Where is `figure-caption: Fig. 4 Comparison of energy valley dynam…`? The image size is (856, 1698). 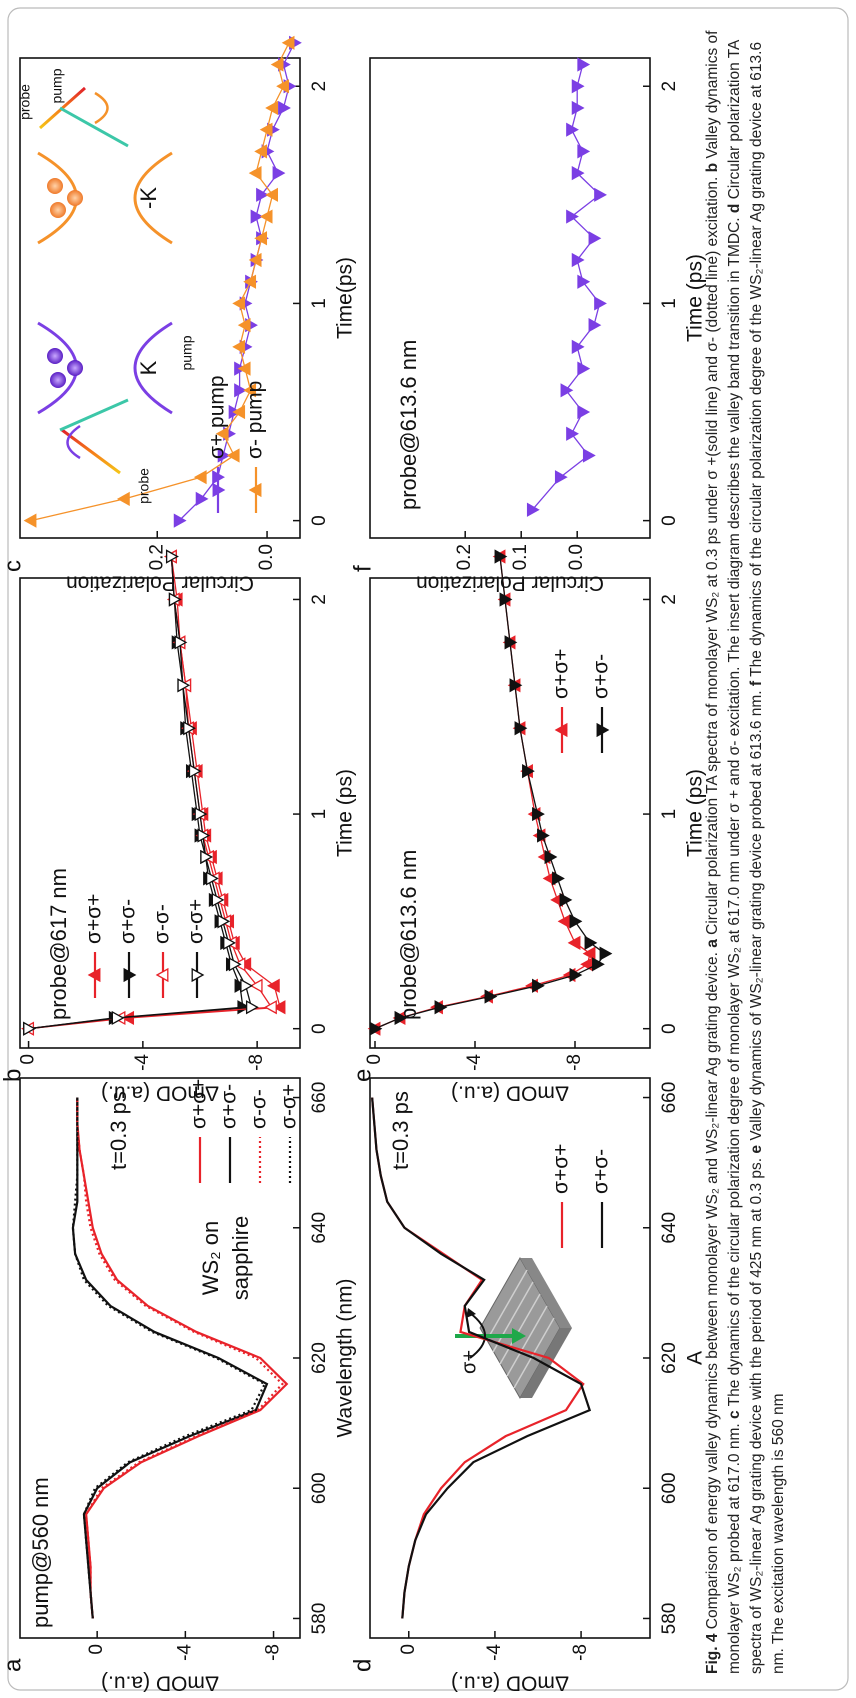 figure-caption: Fig. 4 Comparison of energy valley dynam… is located at coordinates (746, 849).